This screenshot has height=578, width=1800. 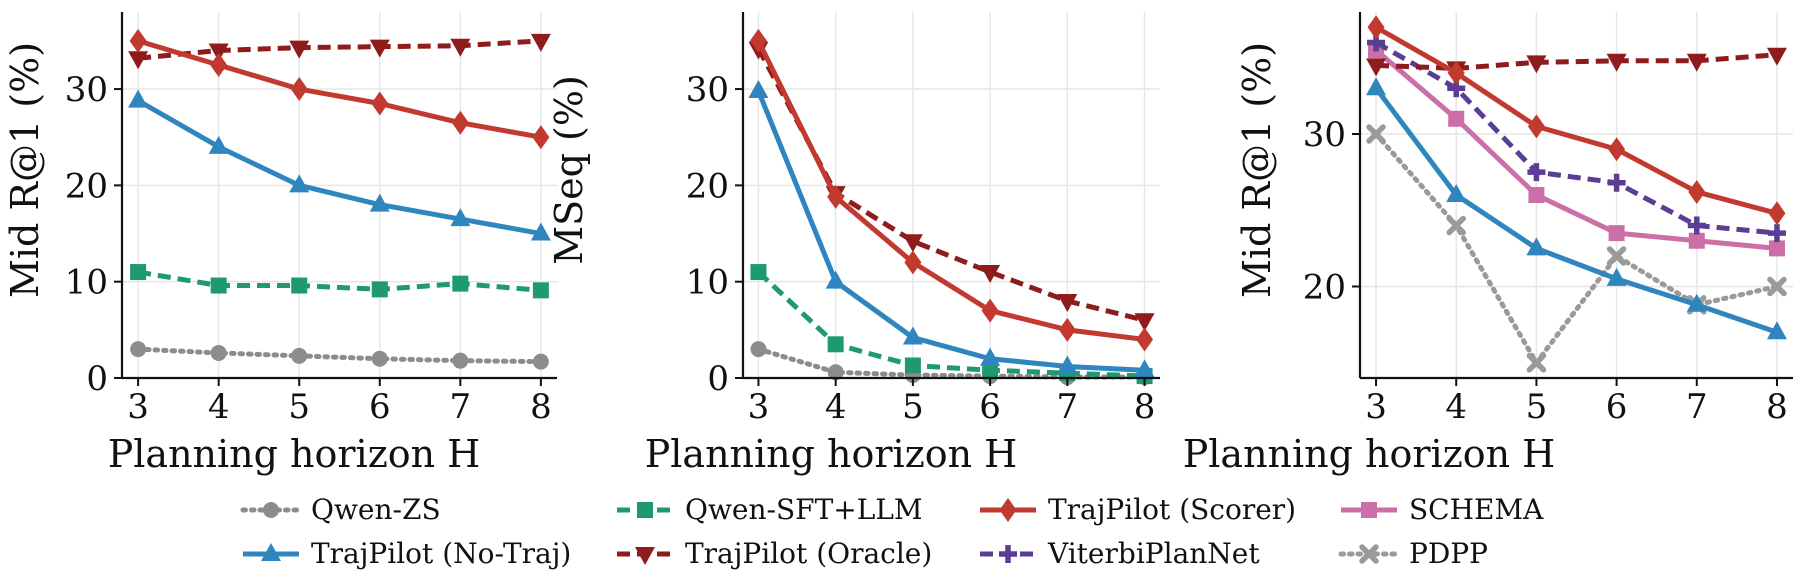 I want to click on legend-entry: TrajPilot (No-Traj), so click(x=407, y=553).